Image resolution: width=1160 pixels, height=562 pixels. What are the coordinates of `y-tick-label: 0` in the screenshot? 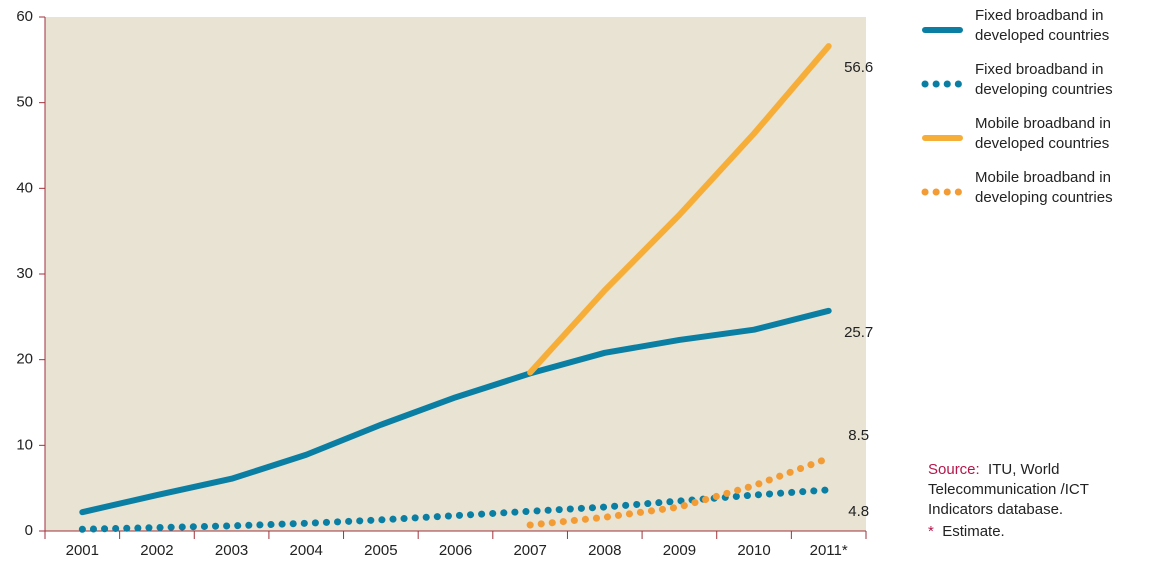 It's located at (29, 530).